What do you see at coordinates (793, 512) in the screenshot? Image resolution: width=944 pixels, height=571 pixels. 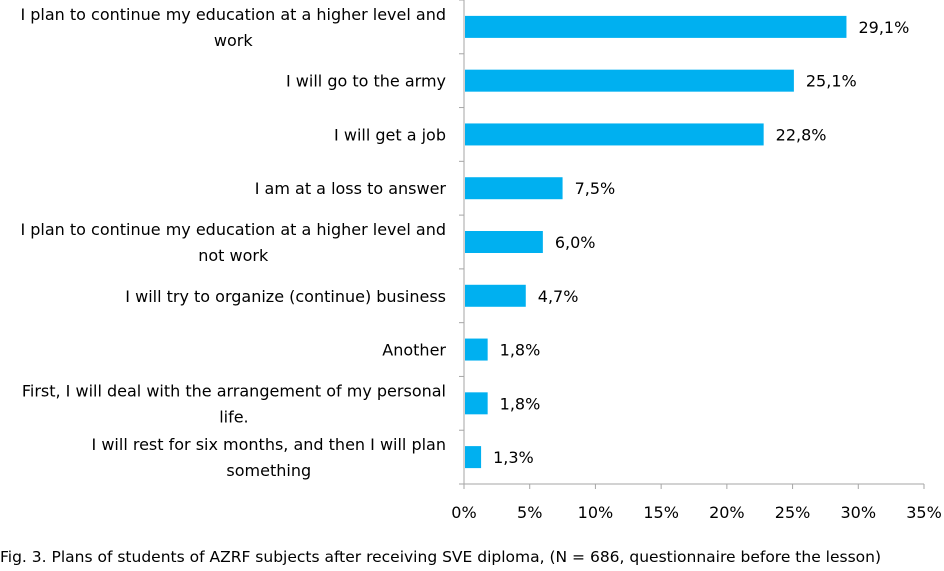 I see `x-tick-label: 25%` at bounding box center [793, 512].